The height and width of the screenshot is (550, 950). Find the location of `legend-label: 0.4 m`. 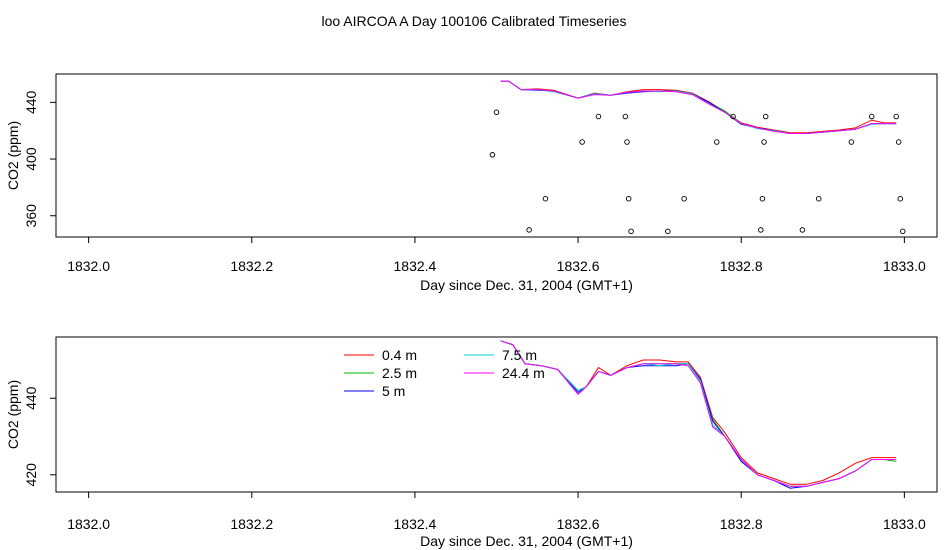

legend-label: 0.4 m is located at coordinates (399, 355).